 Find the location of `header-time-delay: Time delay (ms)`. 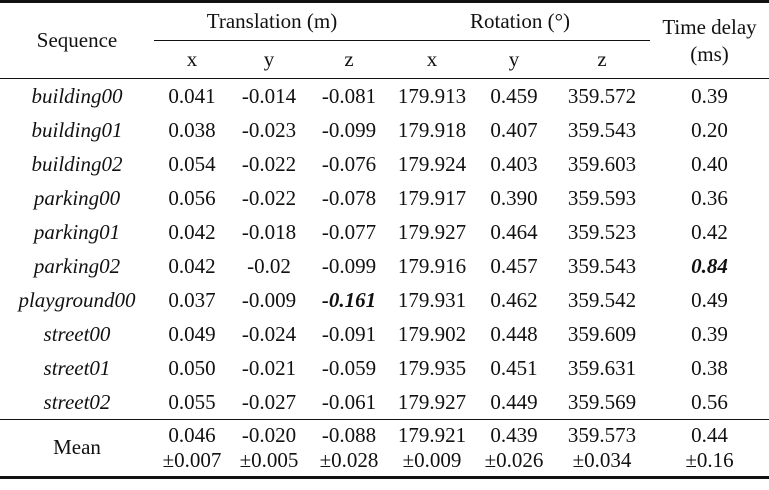

header-time-delay: Time delay (ms) is located at coordinates (709, 40).